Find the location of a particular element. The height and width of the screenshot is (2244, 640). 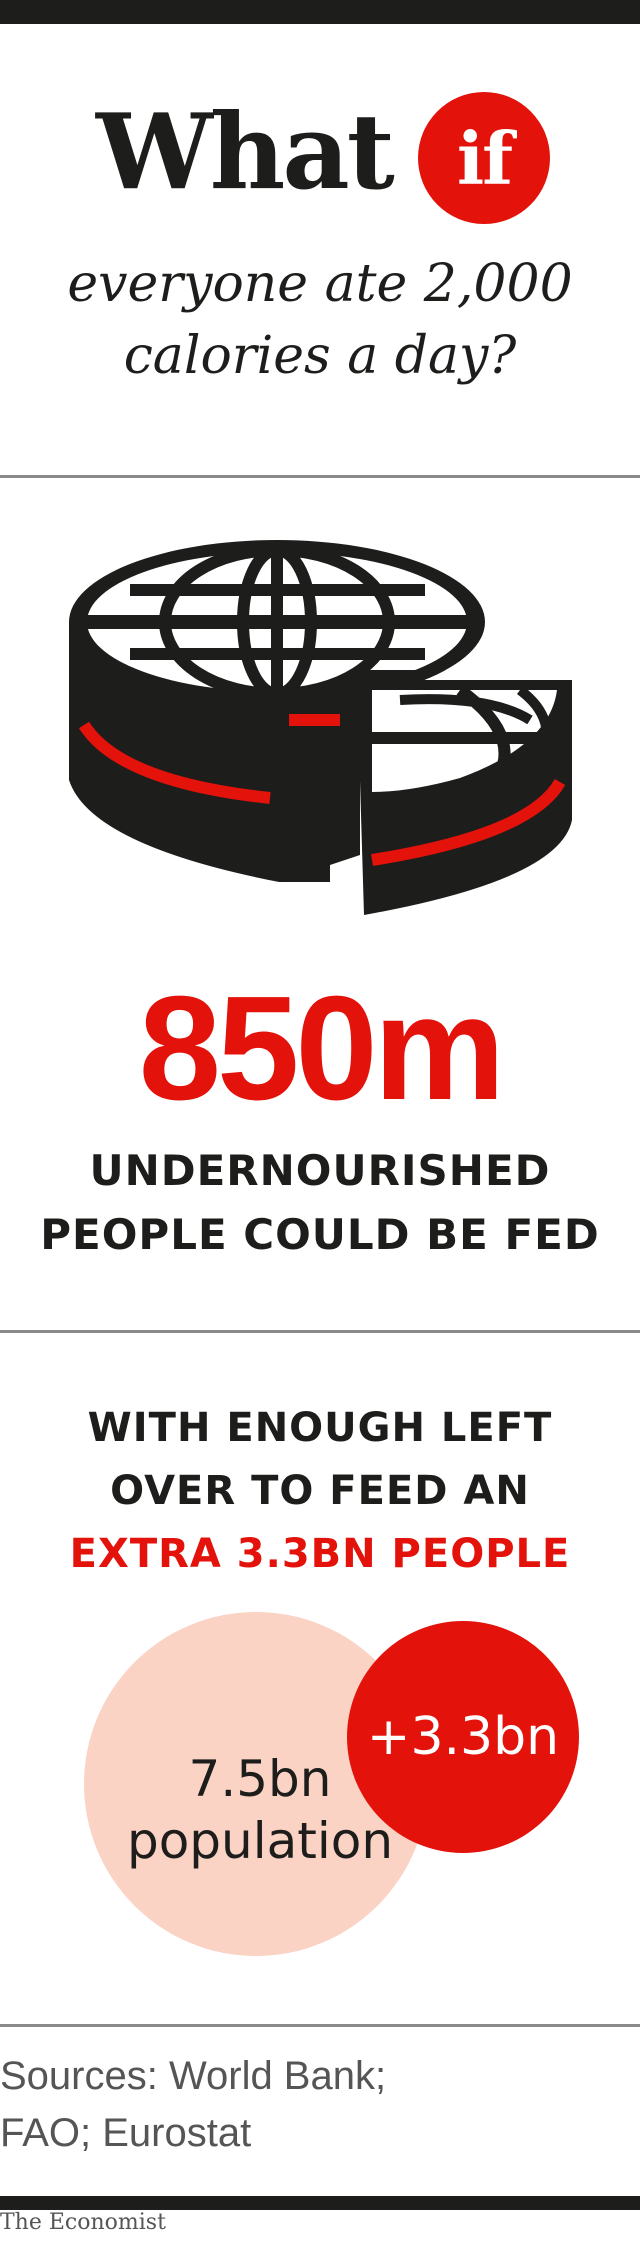

fed-line-2: PEOPLE COULD BE FED is located at coordinates (320, 1234).